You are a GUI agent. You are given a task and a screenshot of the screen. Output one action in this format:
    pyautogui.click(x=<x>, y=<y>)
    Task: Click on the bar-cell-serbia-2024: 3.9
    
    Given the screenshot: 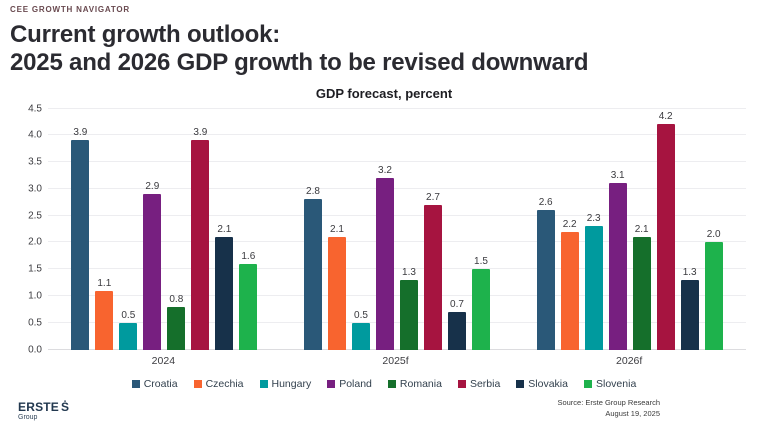 What is the action you would take?
    pyautogui.click(x=200, y=229)
    